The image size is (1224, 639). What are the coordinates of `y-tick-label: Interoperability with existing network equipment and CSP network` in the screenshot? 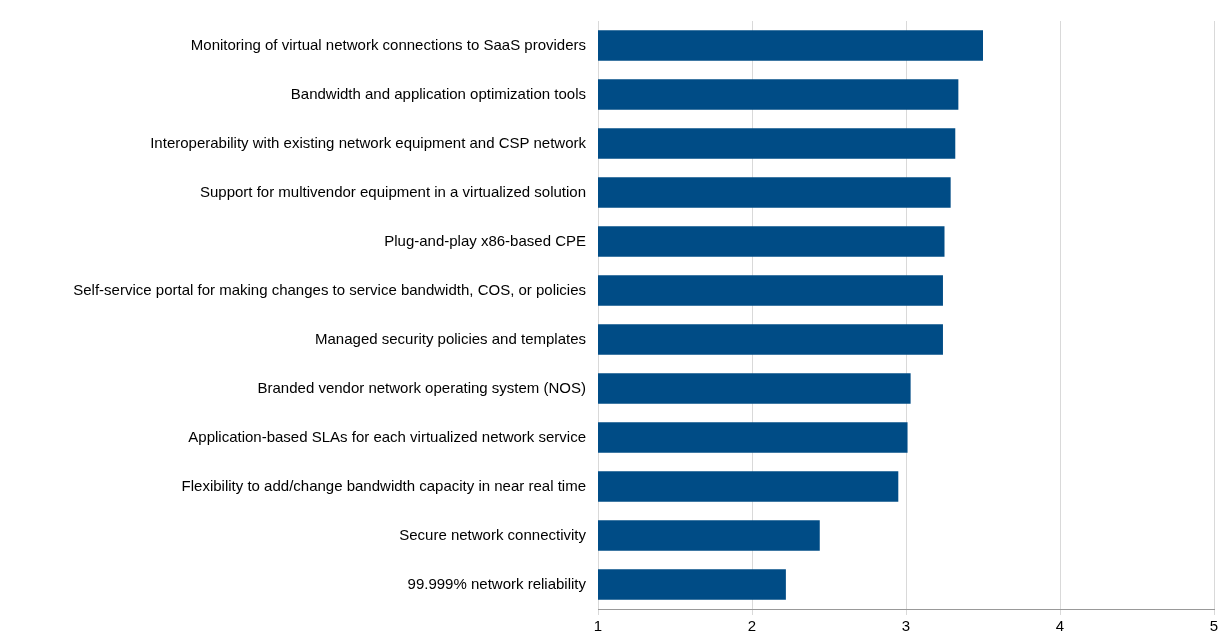 It's located at (368, 142).